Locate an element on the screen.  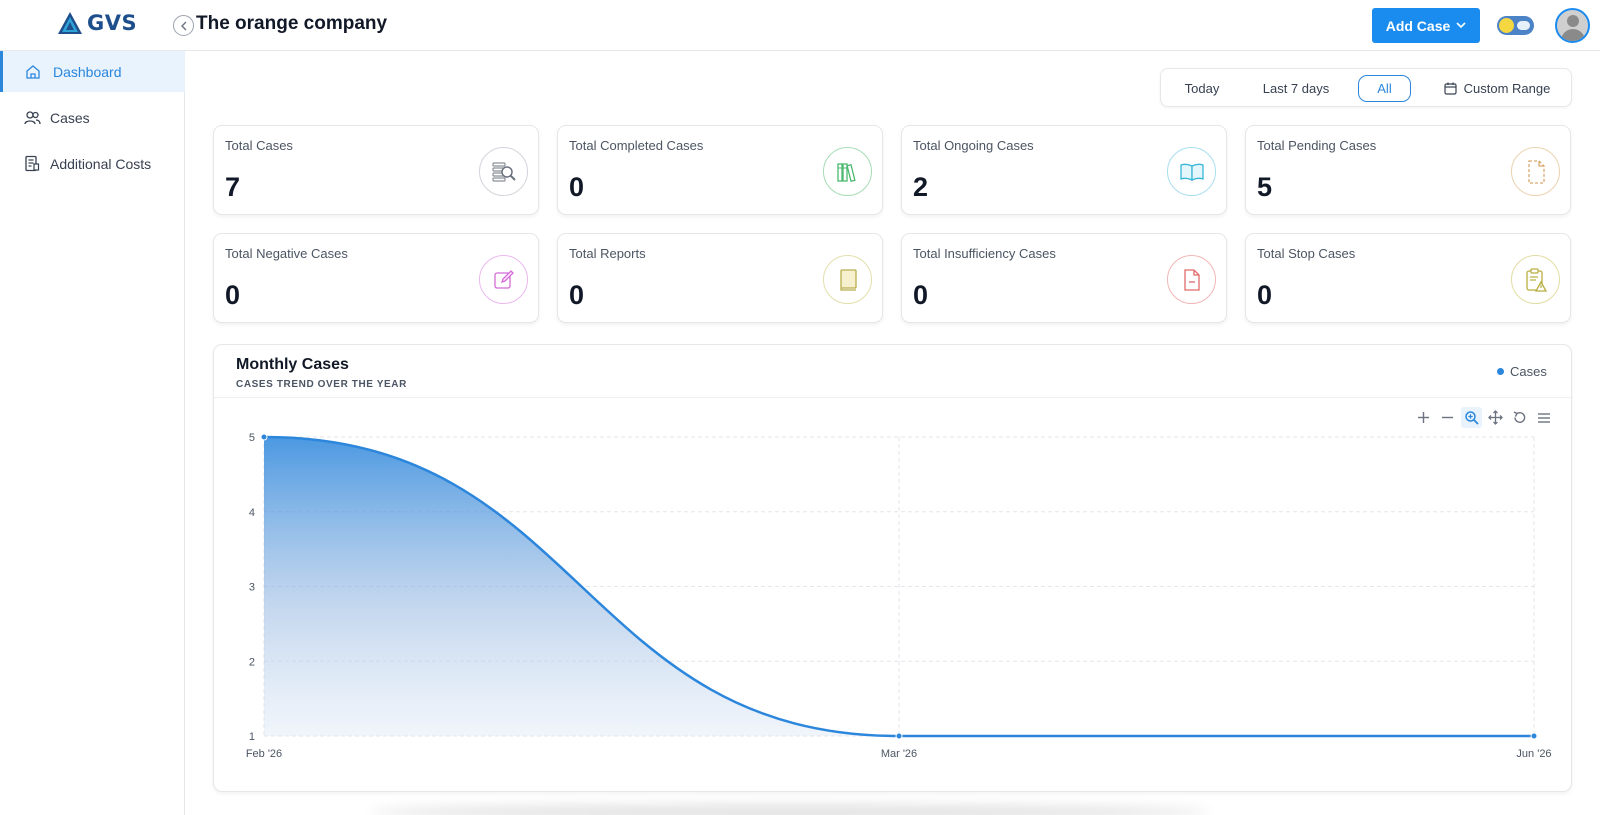
sidebar-item-label: Additional Costs is located at coordinates (101, 163).